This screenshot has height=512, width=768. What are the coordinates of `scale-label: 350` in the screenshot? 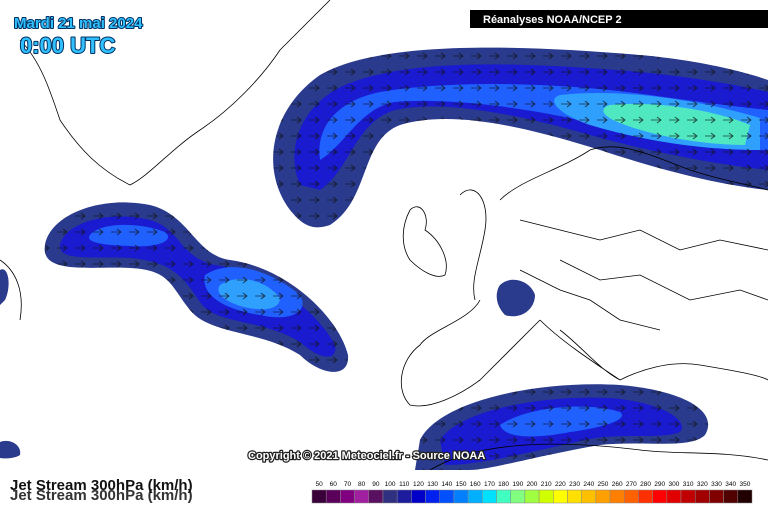 It's located at (744, 484).